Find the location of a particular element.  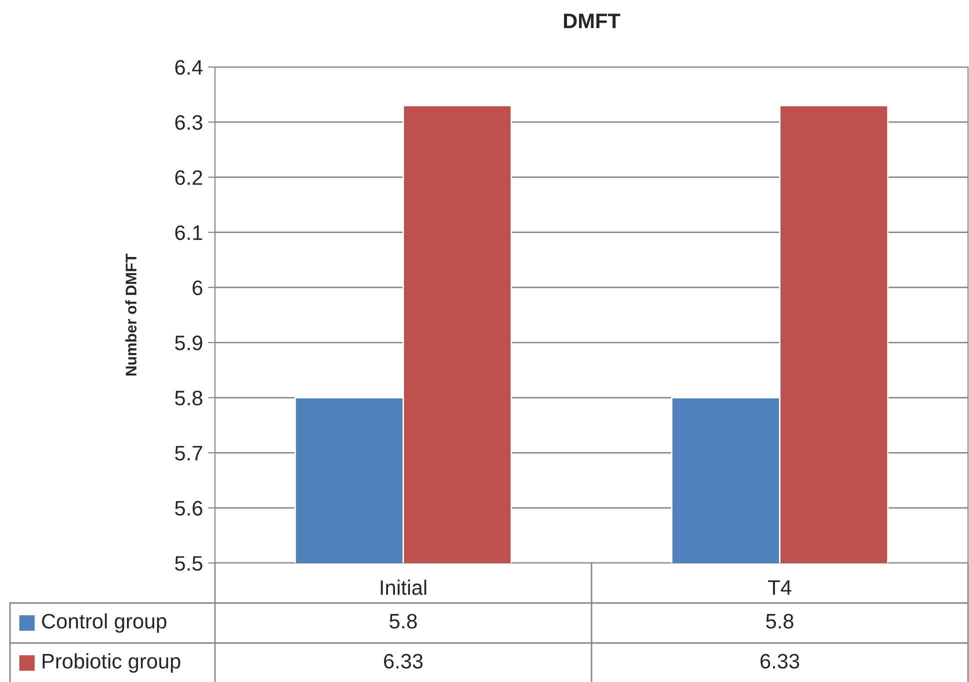

y-tick-label: 6.3 is located at coordinates (188, 122).